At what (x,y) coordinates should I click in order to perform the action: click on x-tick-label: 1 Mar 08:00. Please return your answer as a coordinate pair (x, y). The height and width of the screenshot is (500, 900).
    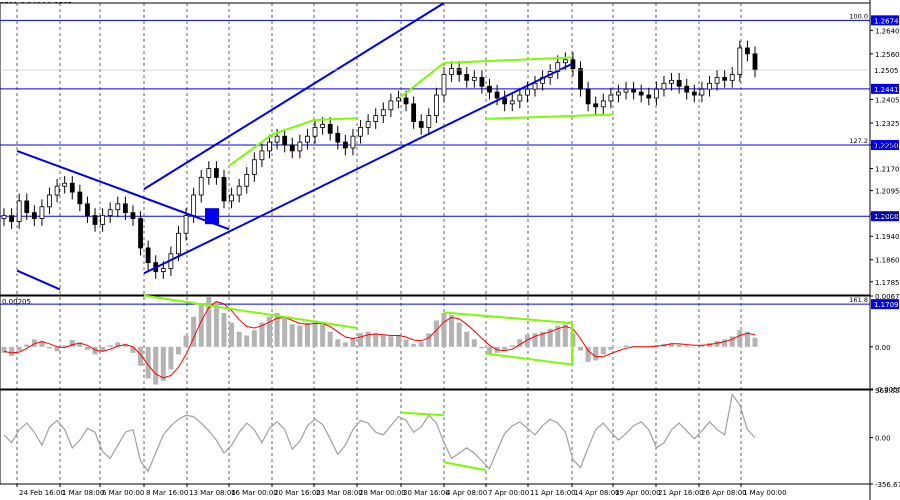
    Looking at the image, I should click on (83, 493).